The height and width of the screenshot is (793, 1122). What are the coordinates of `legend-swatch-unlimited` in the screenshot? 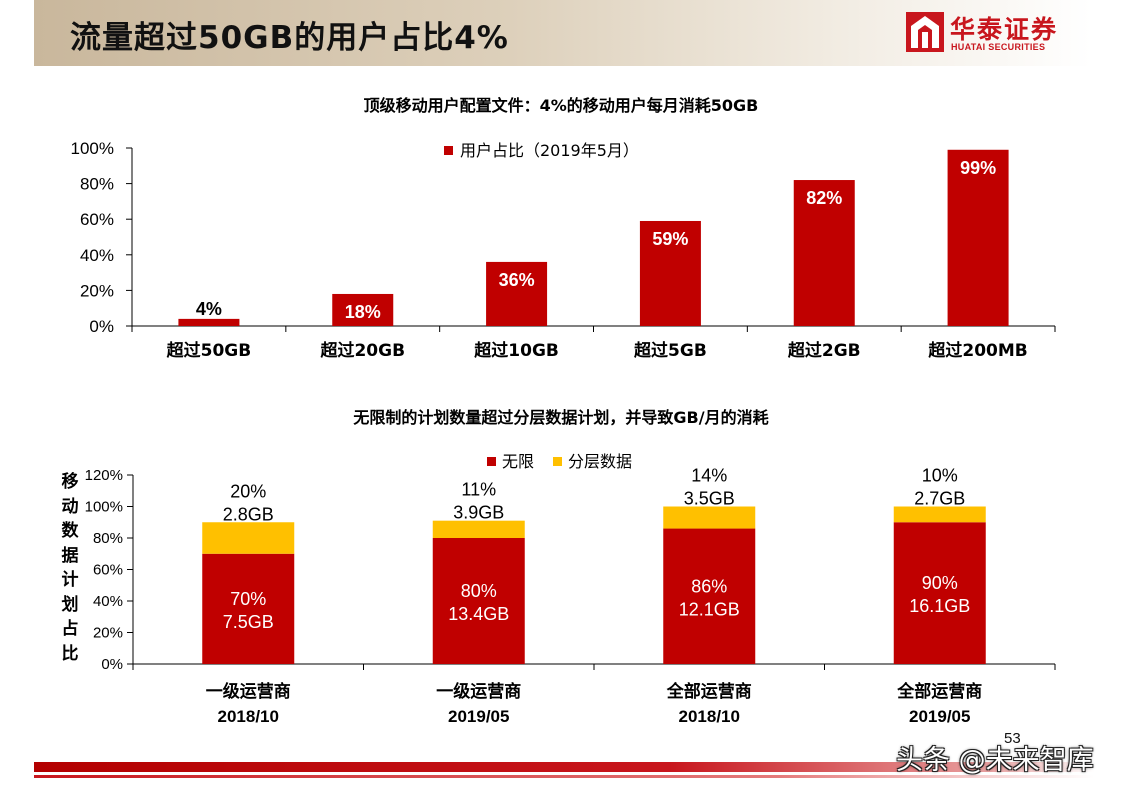 It's located at (491, 461).